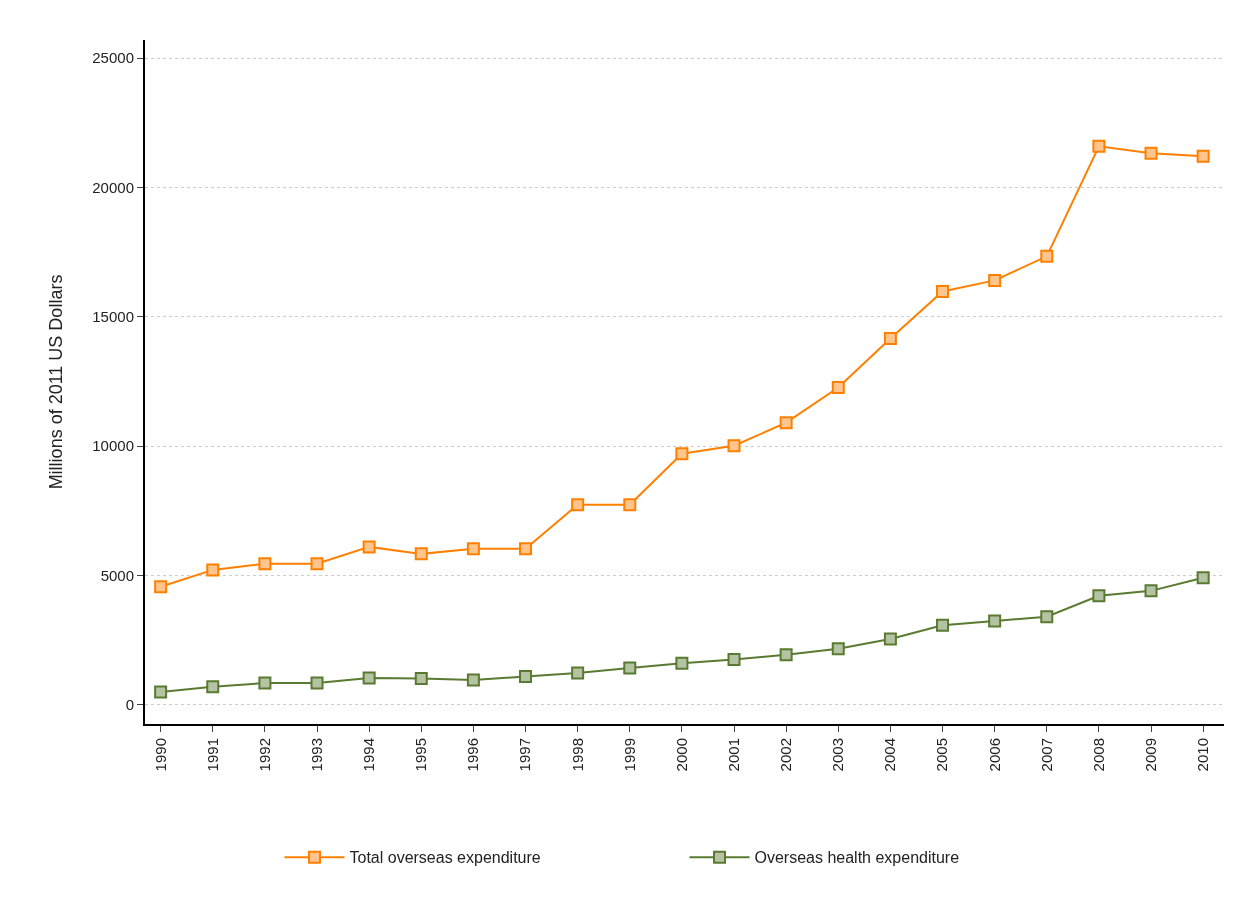 This screenshot has width=1249, height=909. What do you see at coordinates (113, 187) in the screenshot?
I see `y-tick-label: 20000` at bounding box center [113, 187].